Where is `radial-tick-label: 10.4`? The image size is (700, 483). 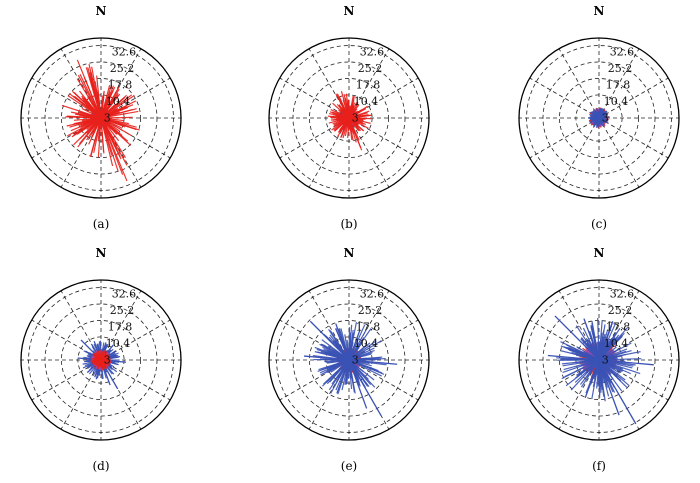 radial-tick-label: 10.4 is located at coordinates (118, 101).